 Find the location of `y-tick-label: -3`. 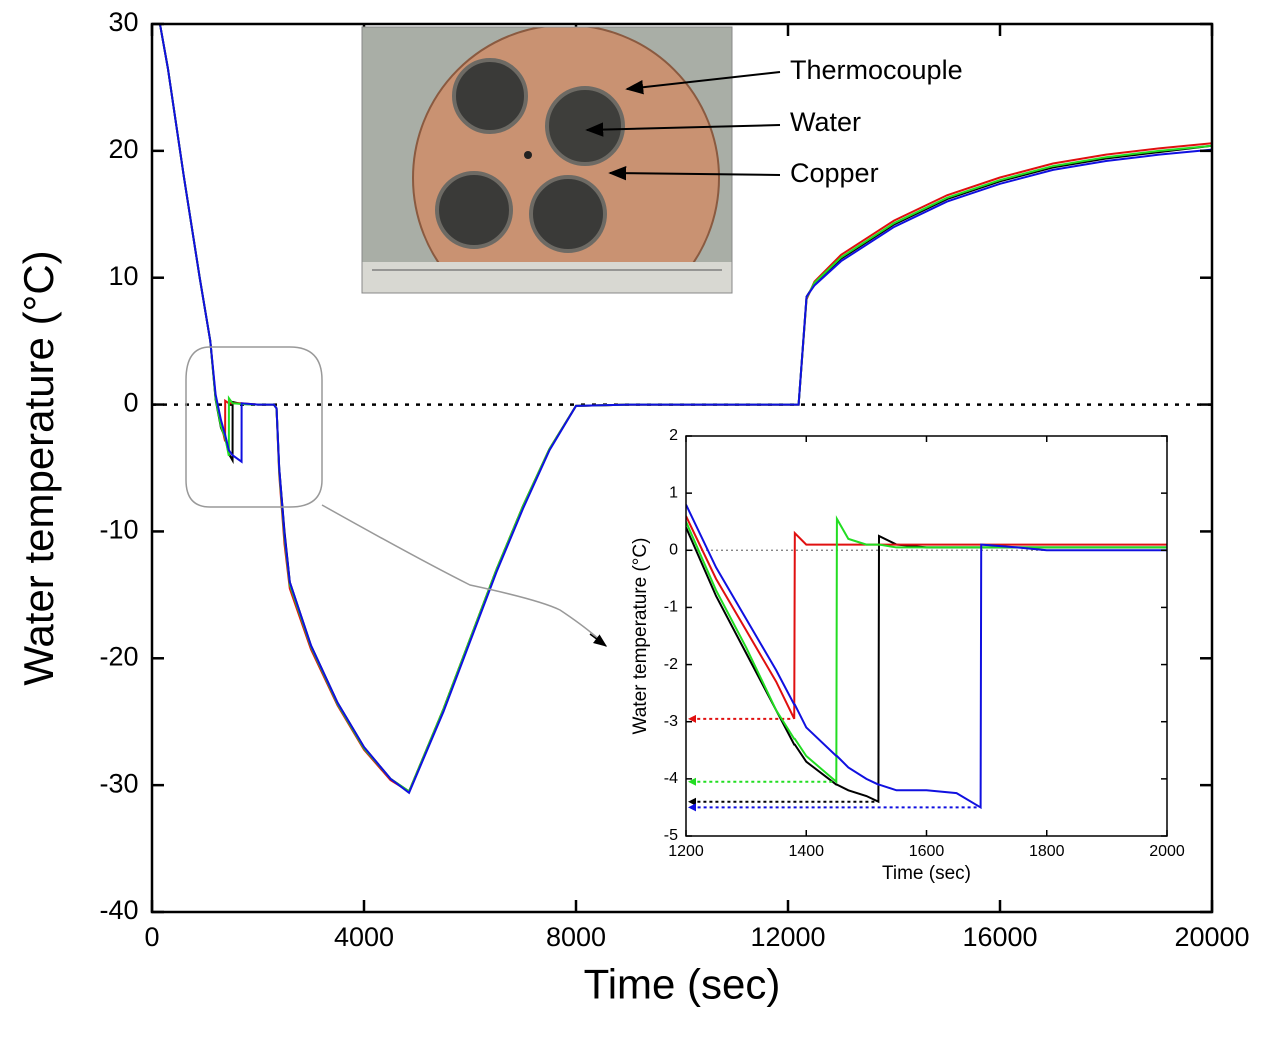

y-tick-label: -3 is located at coordinates (671, 721).